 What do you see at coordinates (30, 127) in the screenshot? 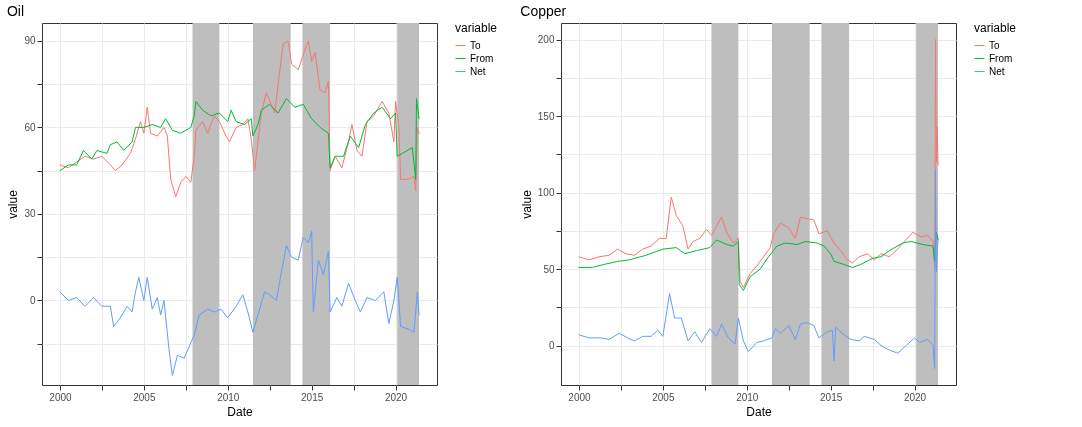
I see `y-tick-label: 60` at bounding box center [30, 127].